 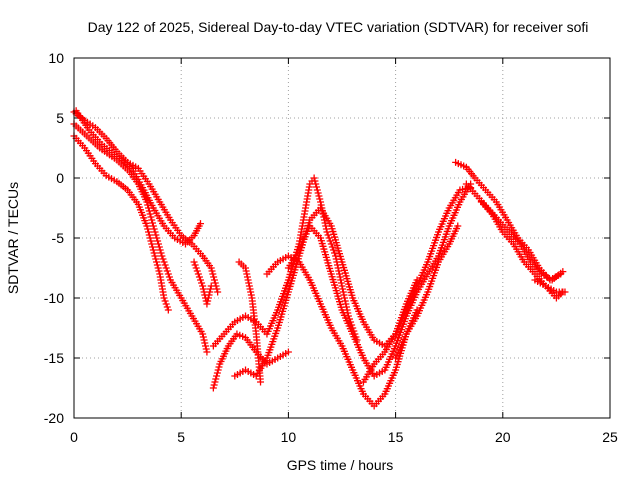 I want to click on x-tick-label: 25, so click(x=610, y=437).